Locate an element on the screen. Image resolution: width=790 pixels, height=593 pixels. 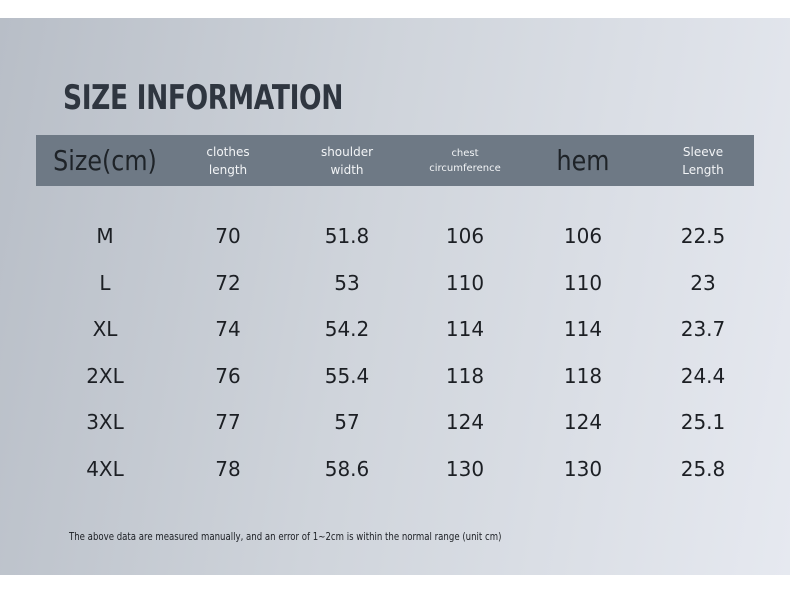
table-cell: 51.8 is located at coordinates (347, 236).